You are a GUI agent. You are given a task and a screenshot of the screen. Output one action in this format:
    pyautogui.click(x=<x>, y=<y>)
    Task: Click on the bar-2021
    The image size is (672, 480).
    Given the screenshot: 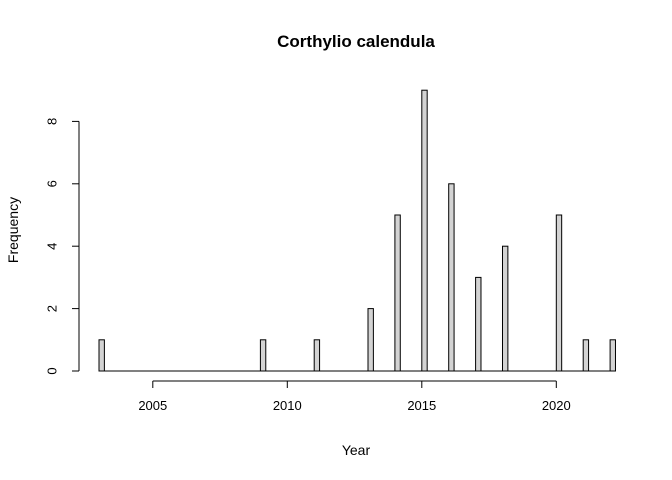 What is the action you would take?
    pyautogui.click(x=586, y=355)
    